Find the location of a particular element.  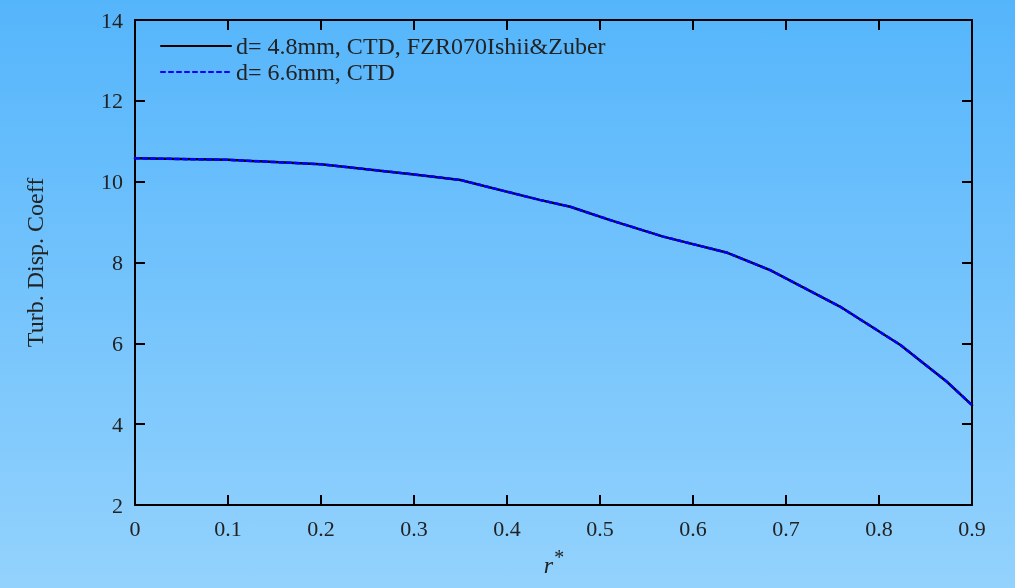

x-tick-label: 0.2 is located at coordinates (321, 528).